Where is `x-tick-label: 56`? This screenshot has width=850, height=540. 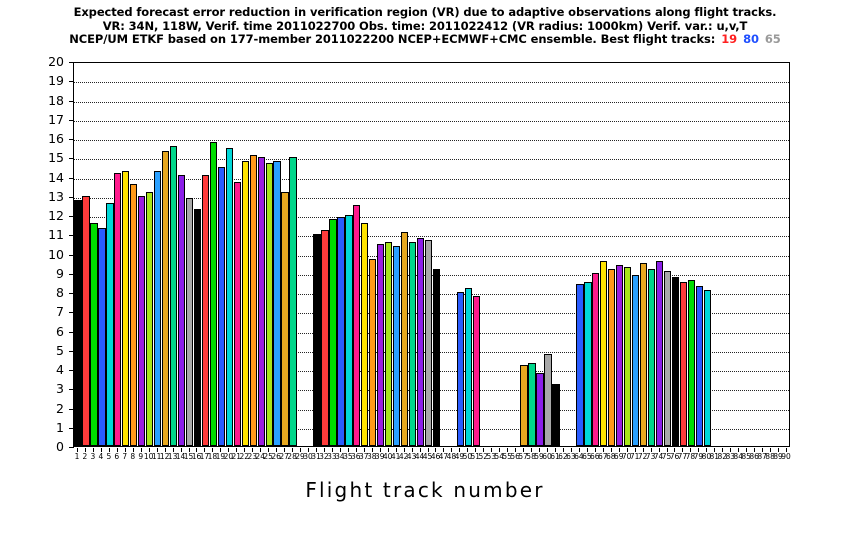
x-tick-label: 56 is located at coordinates (515, 456).